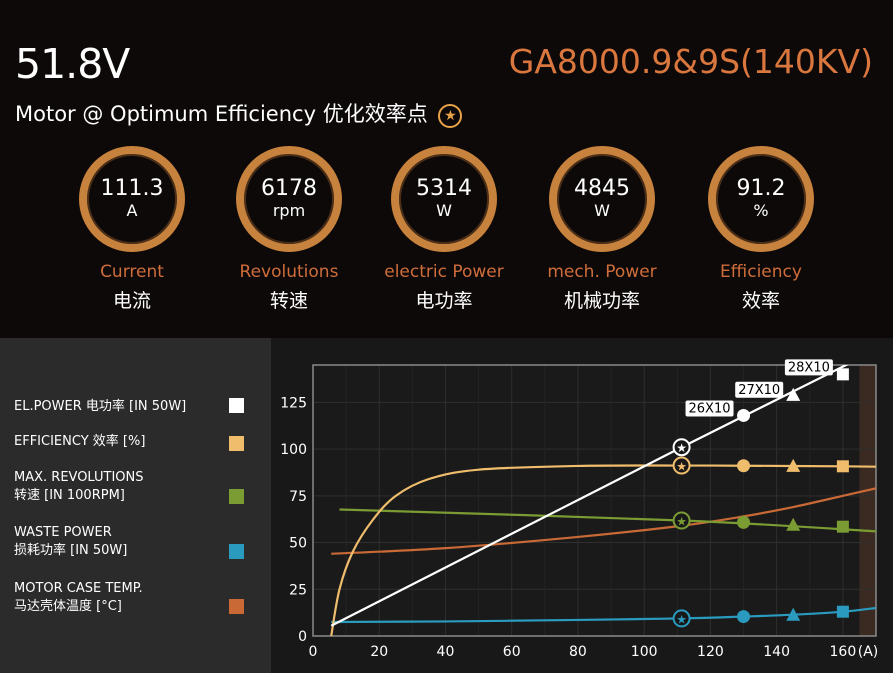  What do you see at coordinates (71, 550) in the screenshot?
I see `legend-label-2: 损耗功率 [IN 50W]` at bounding box center [71, 550].